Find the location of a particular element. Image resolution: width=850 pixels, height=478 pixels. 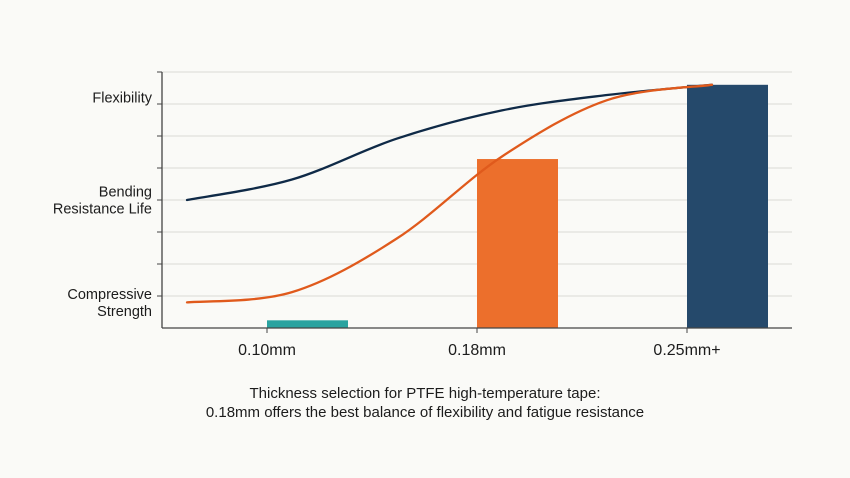

x-tick-label: 0.10mm is located at coordinates (267, 350).